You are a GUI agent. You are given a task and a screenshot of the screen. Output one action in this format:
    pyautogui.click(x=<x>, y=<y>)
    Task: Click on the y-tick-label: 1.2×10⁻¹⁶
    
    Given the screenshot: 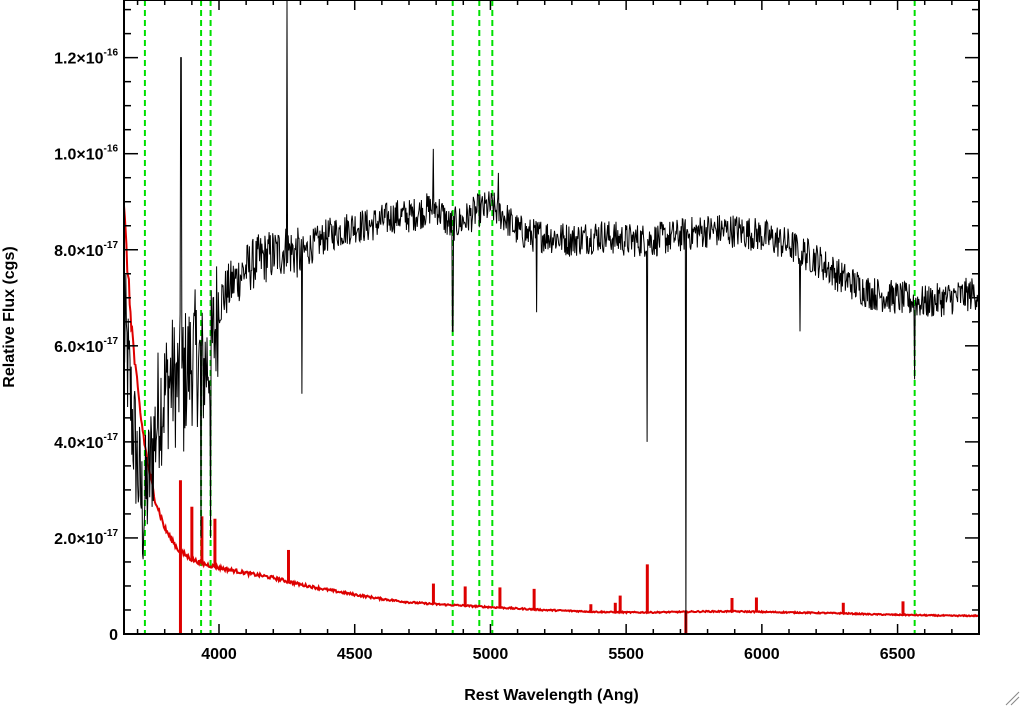 What is the action you would take?
    pyautogui.click(x=86, y=58)
    